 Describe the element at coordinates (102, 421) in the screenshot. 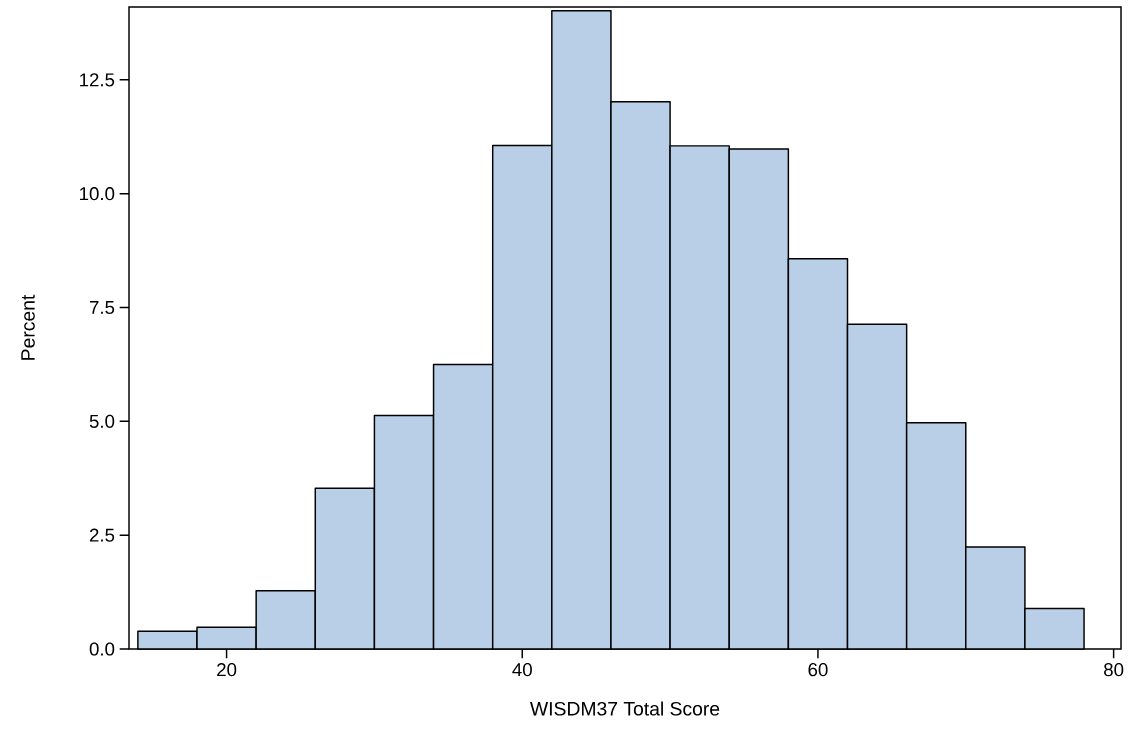

I see `y-tick-label: 5.0` at that location.